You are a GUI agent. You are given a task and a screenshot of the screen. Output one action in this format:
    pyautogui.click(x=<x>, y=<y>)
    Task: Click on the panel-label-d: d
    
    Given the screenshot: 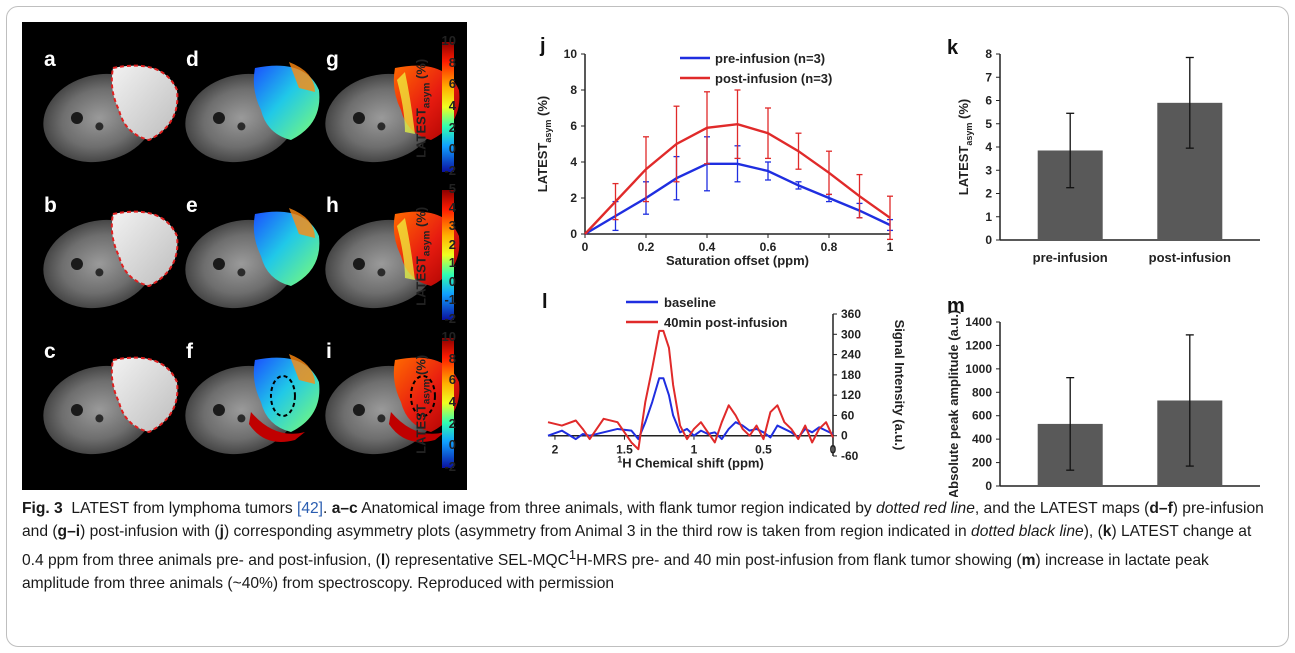 What is the action you would take?
    pyautogui.click(x=192, y=59)
    